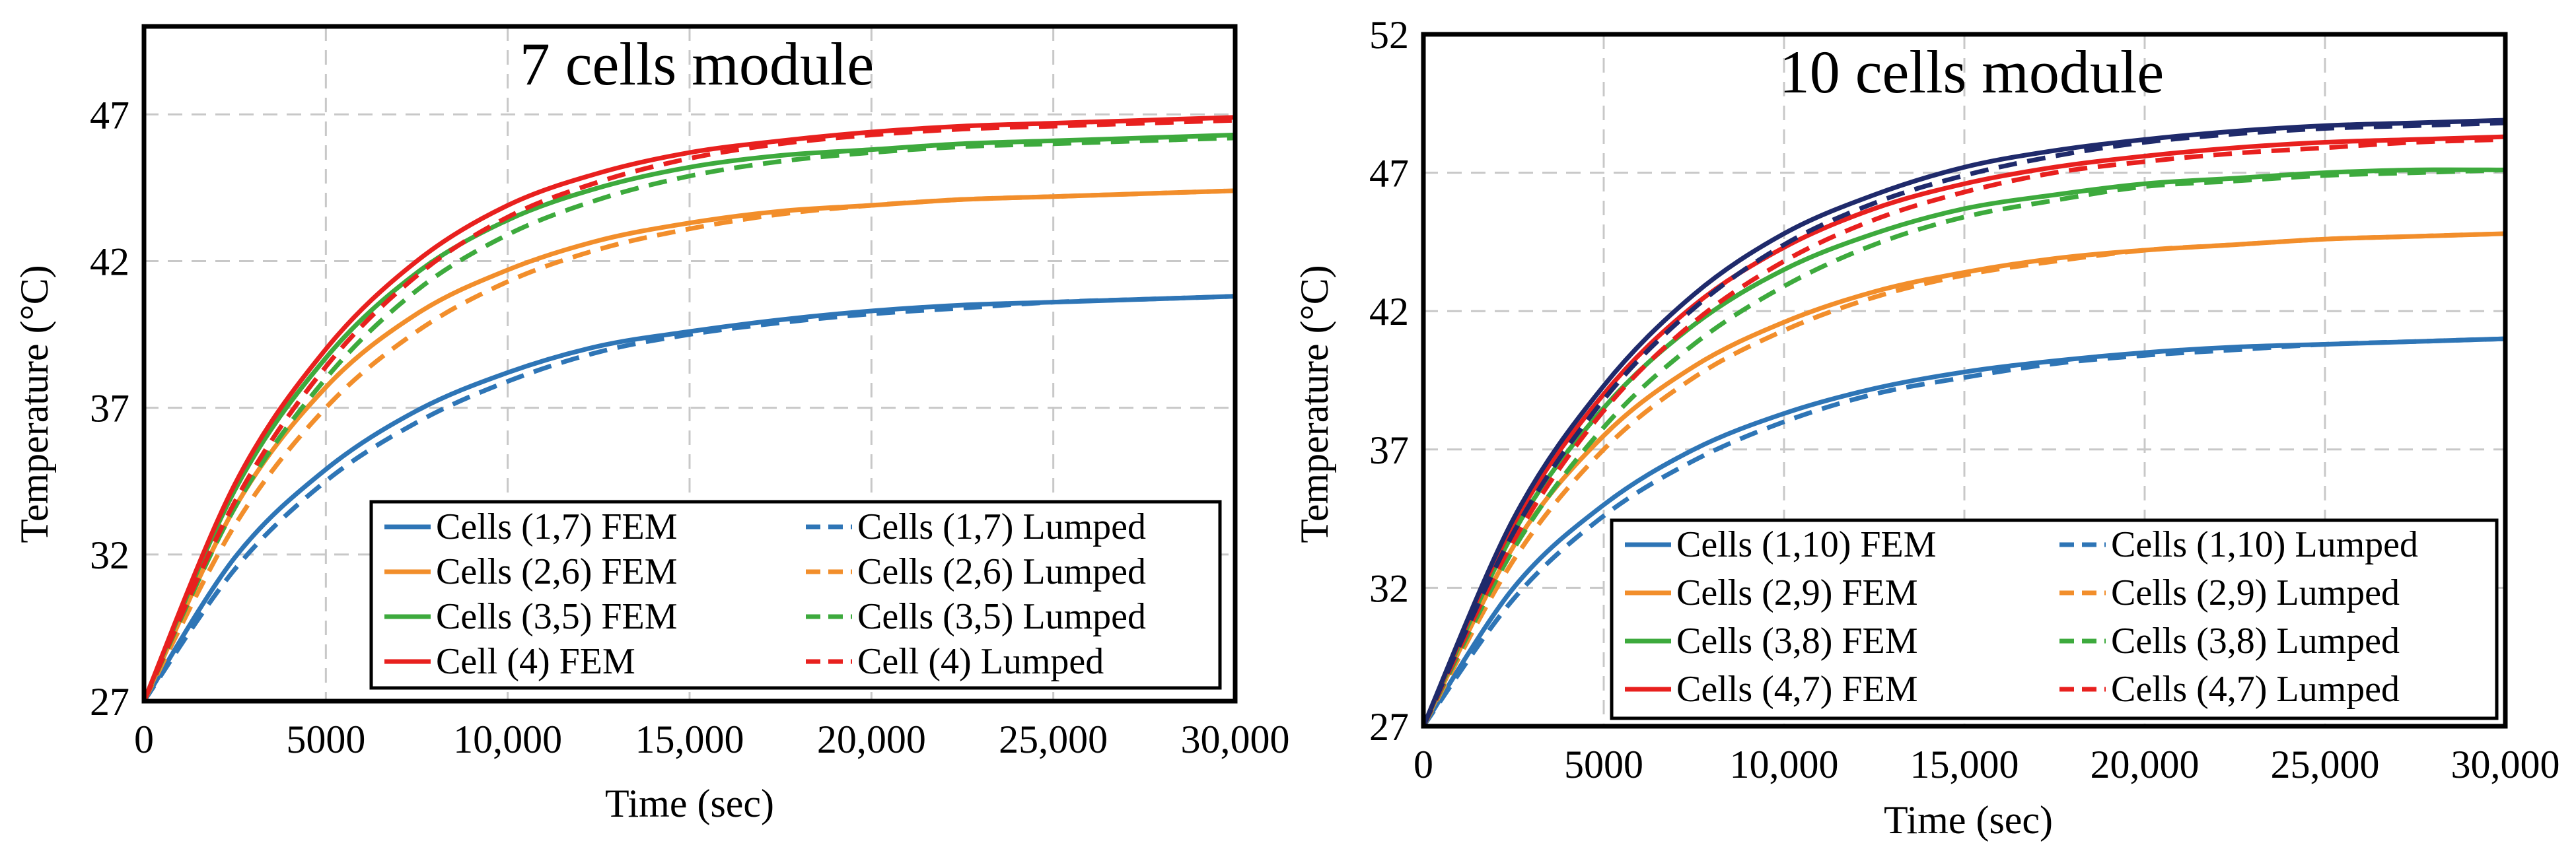 This screenshot has width=2576, height=853. Describe the element at coordinates (557, 526) in the screenshot. I see `legend-entry: Cells (1,7) FEM` at that location.